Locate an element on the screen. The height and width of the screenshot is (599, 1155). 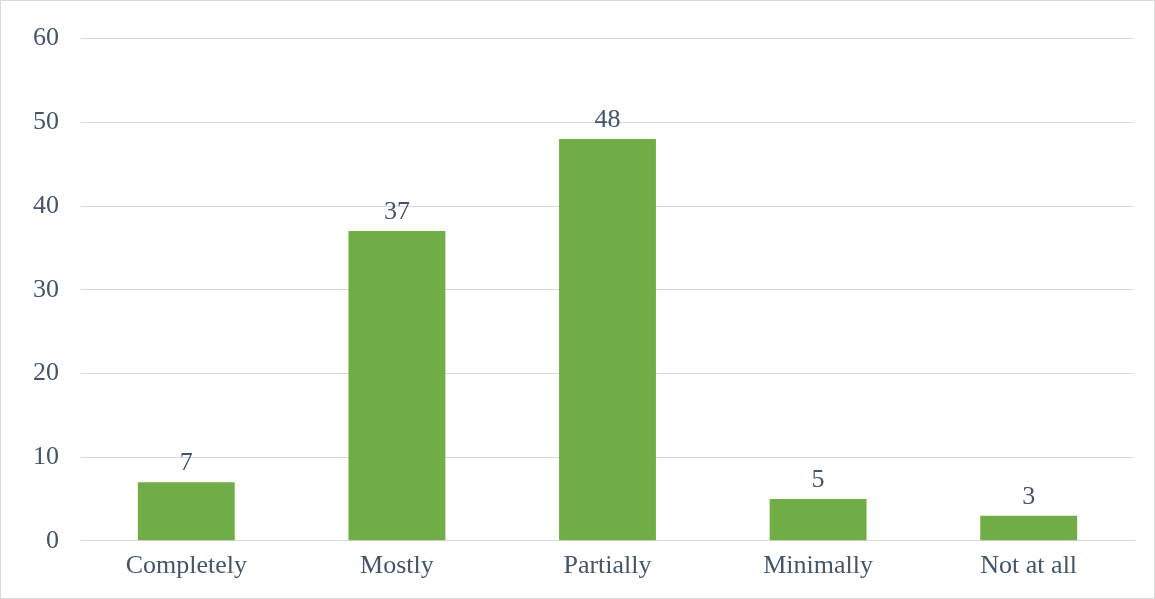
y-tick-label: 50 is located at coordinates (46, 121).